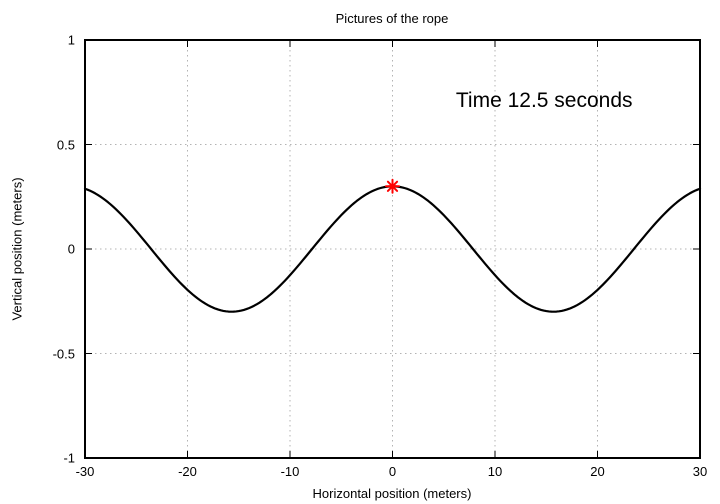 The width and height of the screenshot is (720, 504). I want to click on time-annotation: Time 12.5 seconds, so click(544, 100).